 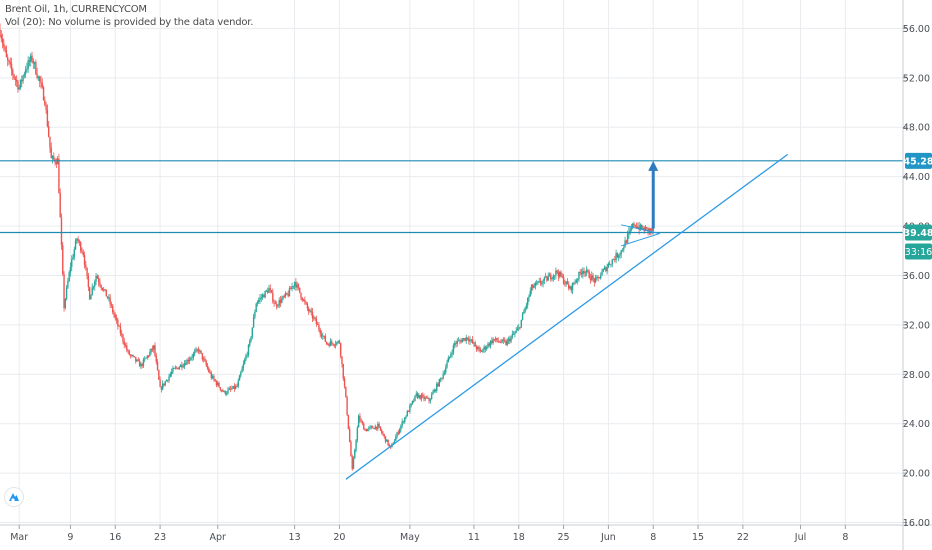 What do you see at coordinates (653, 165) in the screenshot?
I see `arrow-head` at bounding box center [653, 165].